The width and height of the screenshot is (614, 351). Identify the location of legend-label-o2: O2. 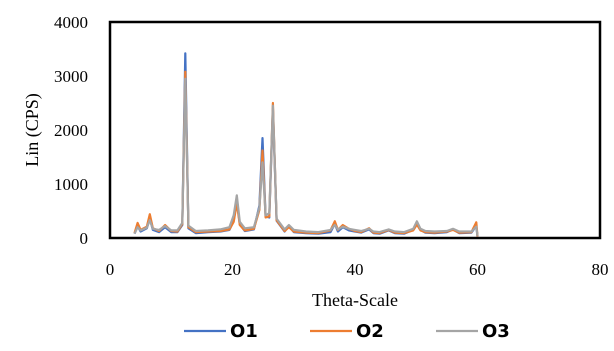
(370, 331).